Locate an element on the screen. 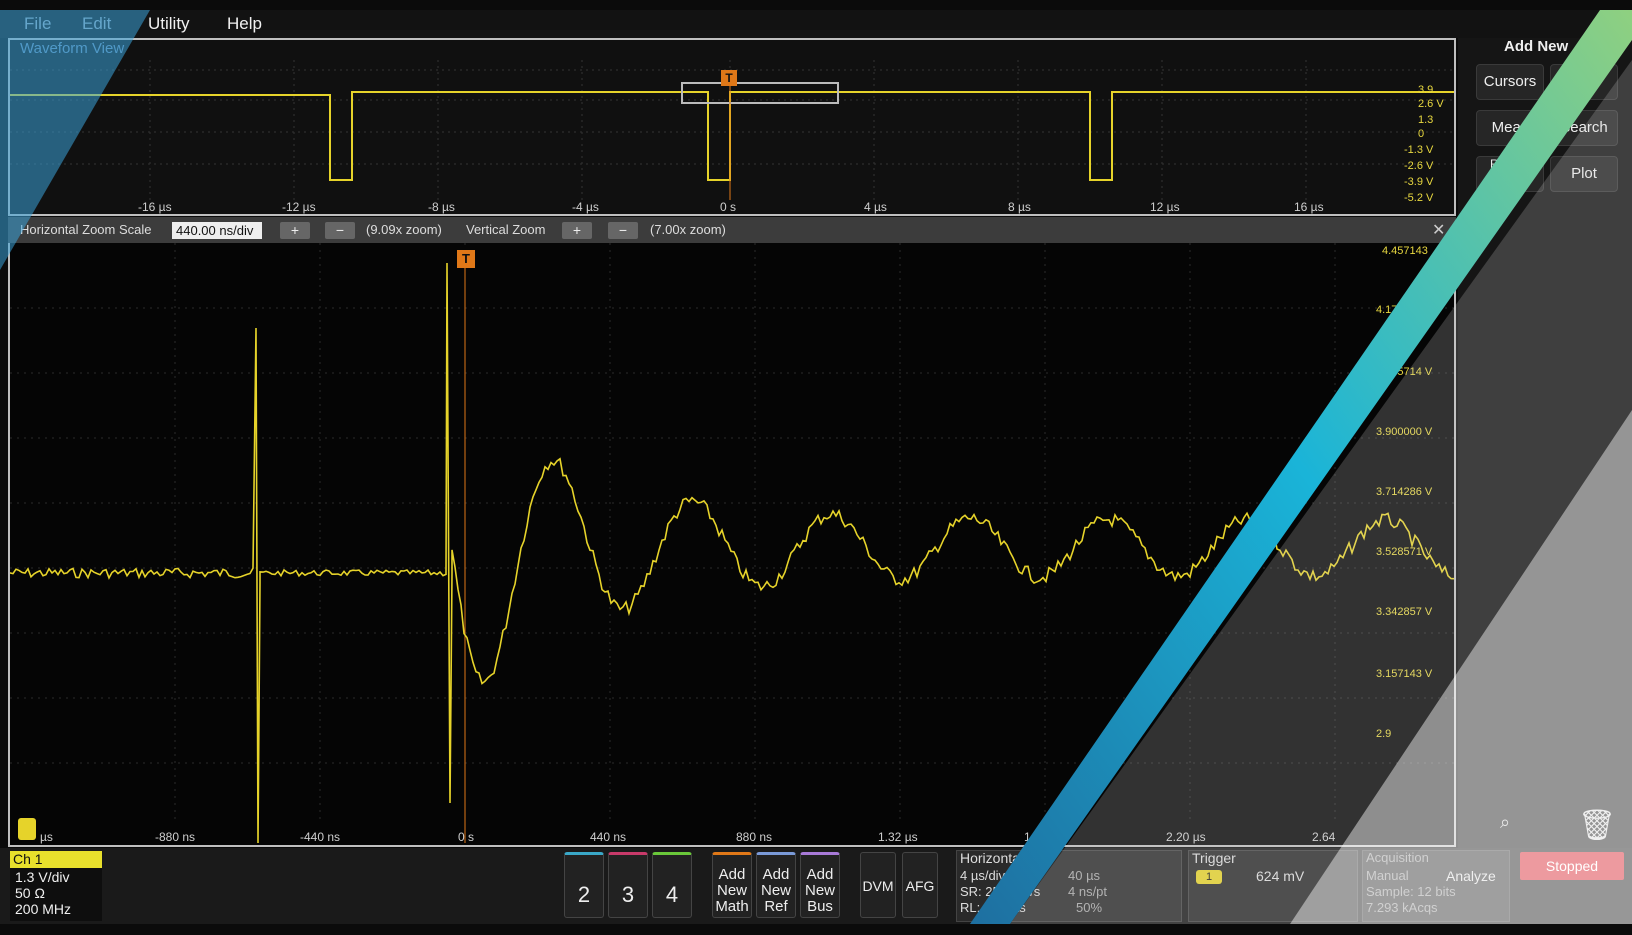  v-zoom-minus-button: − is located at coordinates (623, 230).